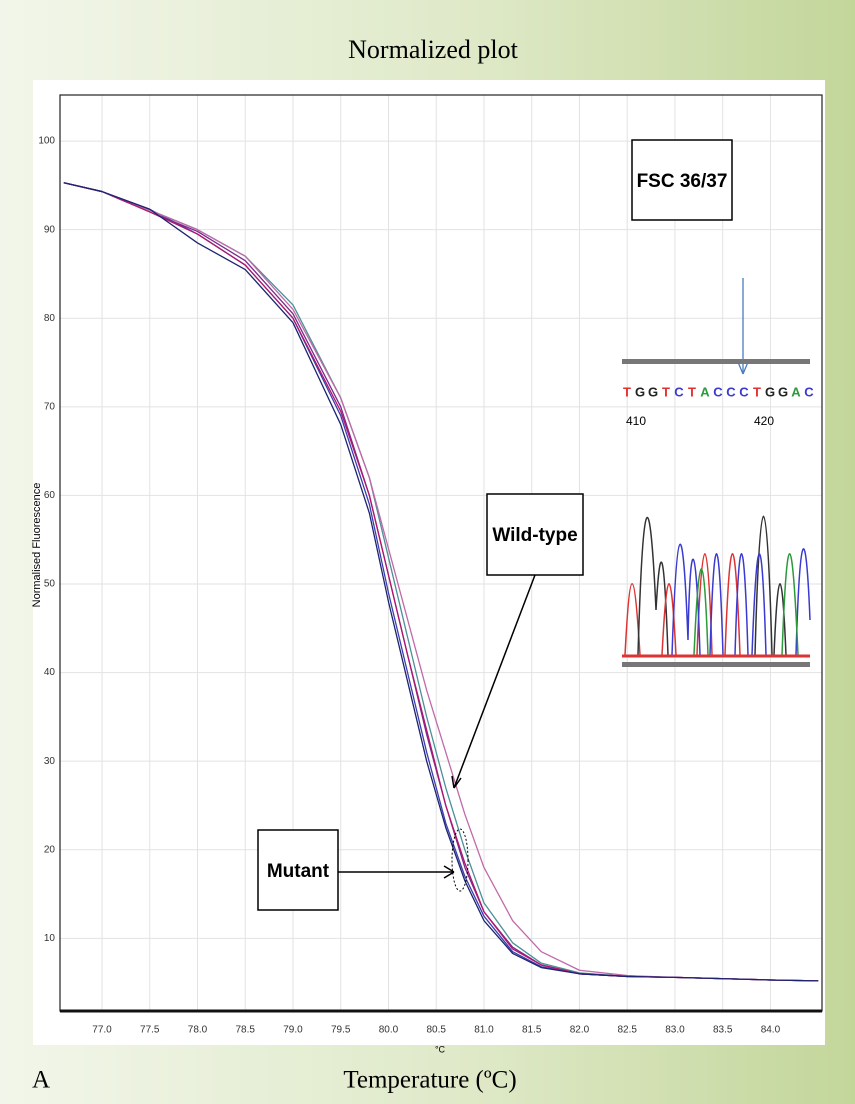 The image size is (855, 1104). I want to click on x-tick-label: 81.5, so click(532, 1030).